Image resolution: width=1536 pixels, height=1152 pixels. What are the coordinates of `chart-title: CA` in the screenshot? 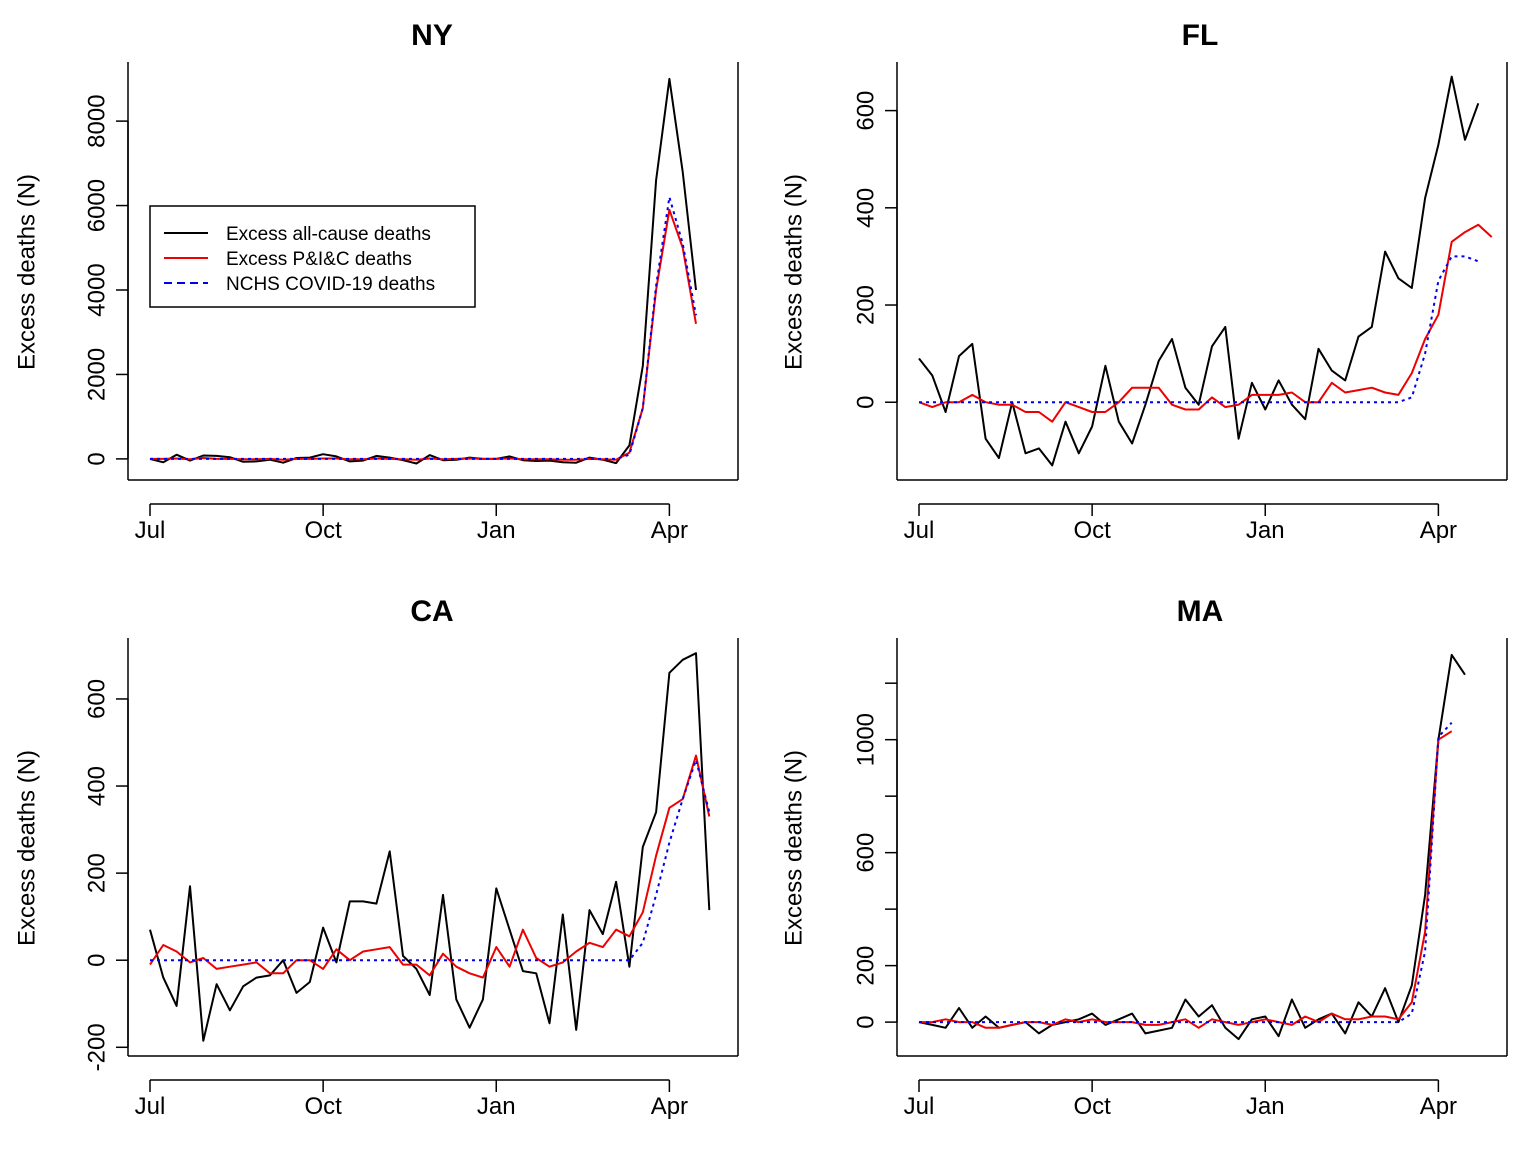 It's located at (431, 611).